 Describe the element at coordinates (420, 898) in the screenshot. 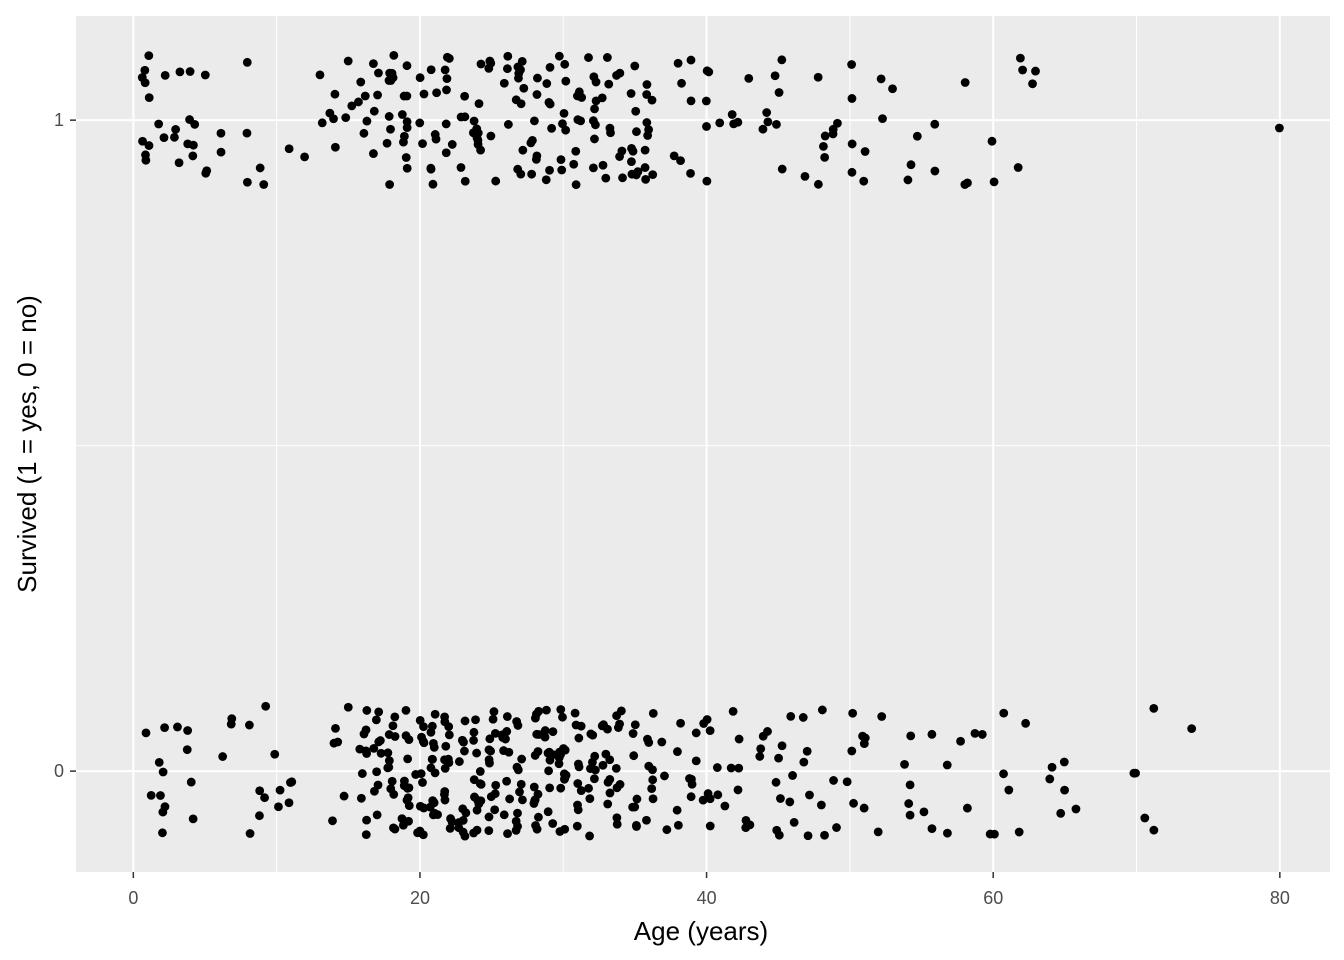

I see `x-tick-label: 20` at that location.